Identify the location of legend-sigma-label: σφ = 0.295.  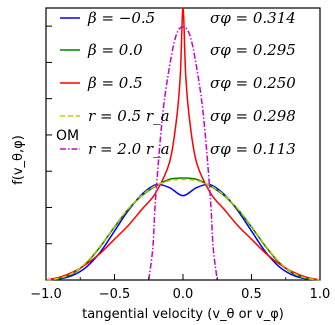
(253, 50).